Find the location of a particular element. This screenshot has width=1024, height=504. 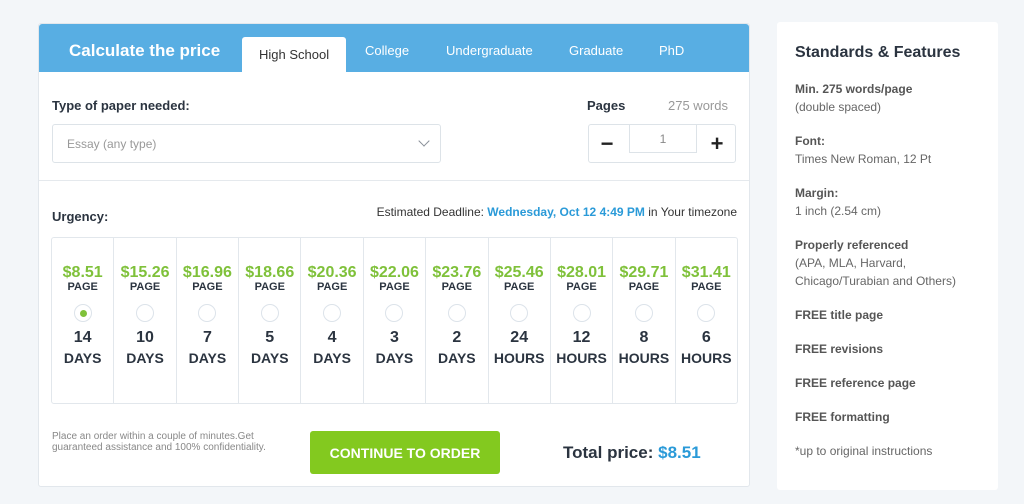

option-price: $18.66 is located at coordinates (270, 272).